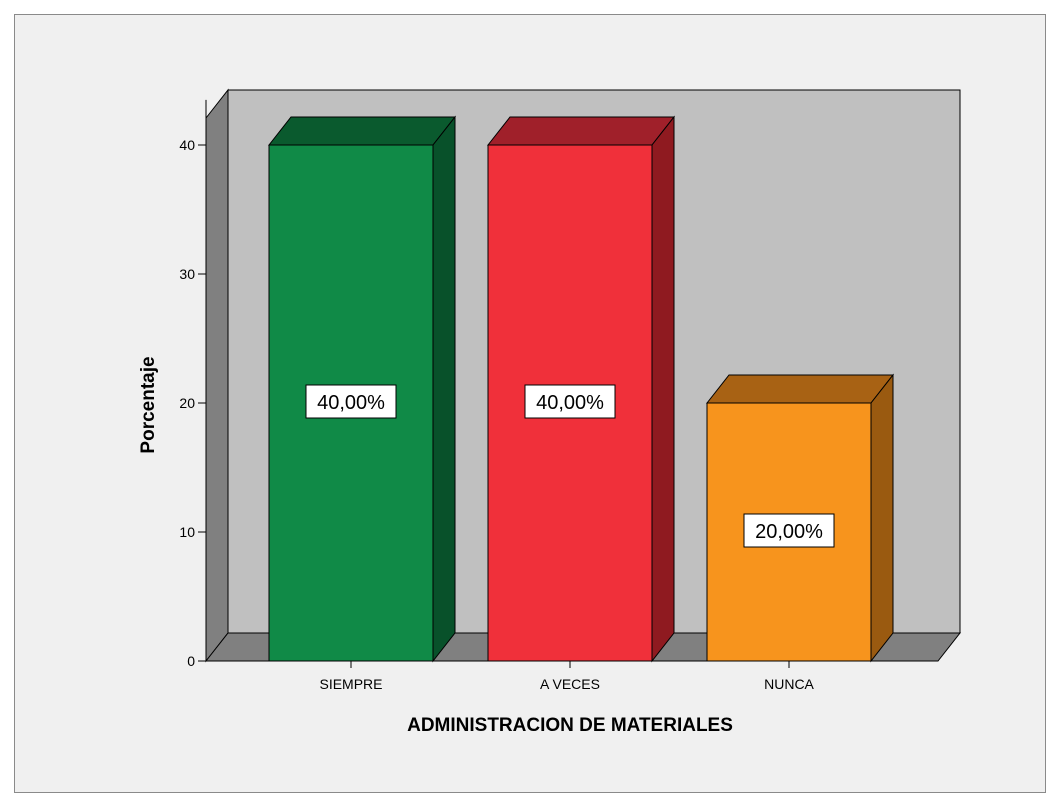  Describe the element at coordinates (191, 661) in the screenshot. I see `y-tick-label: 0` at that location.